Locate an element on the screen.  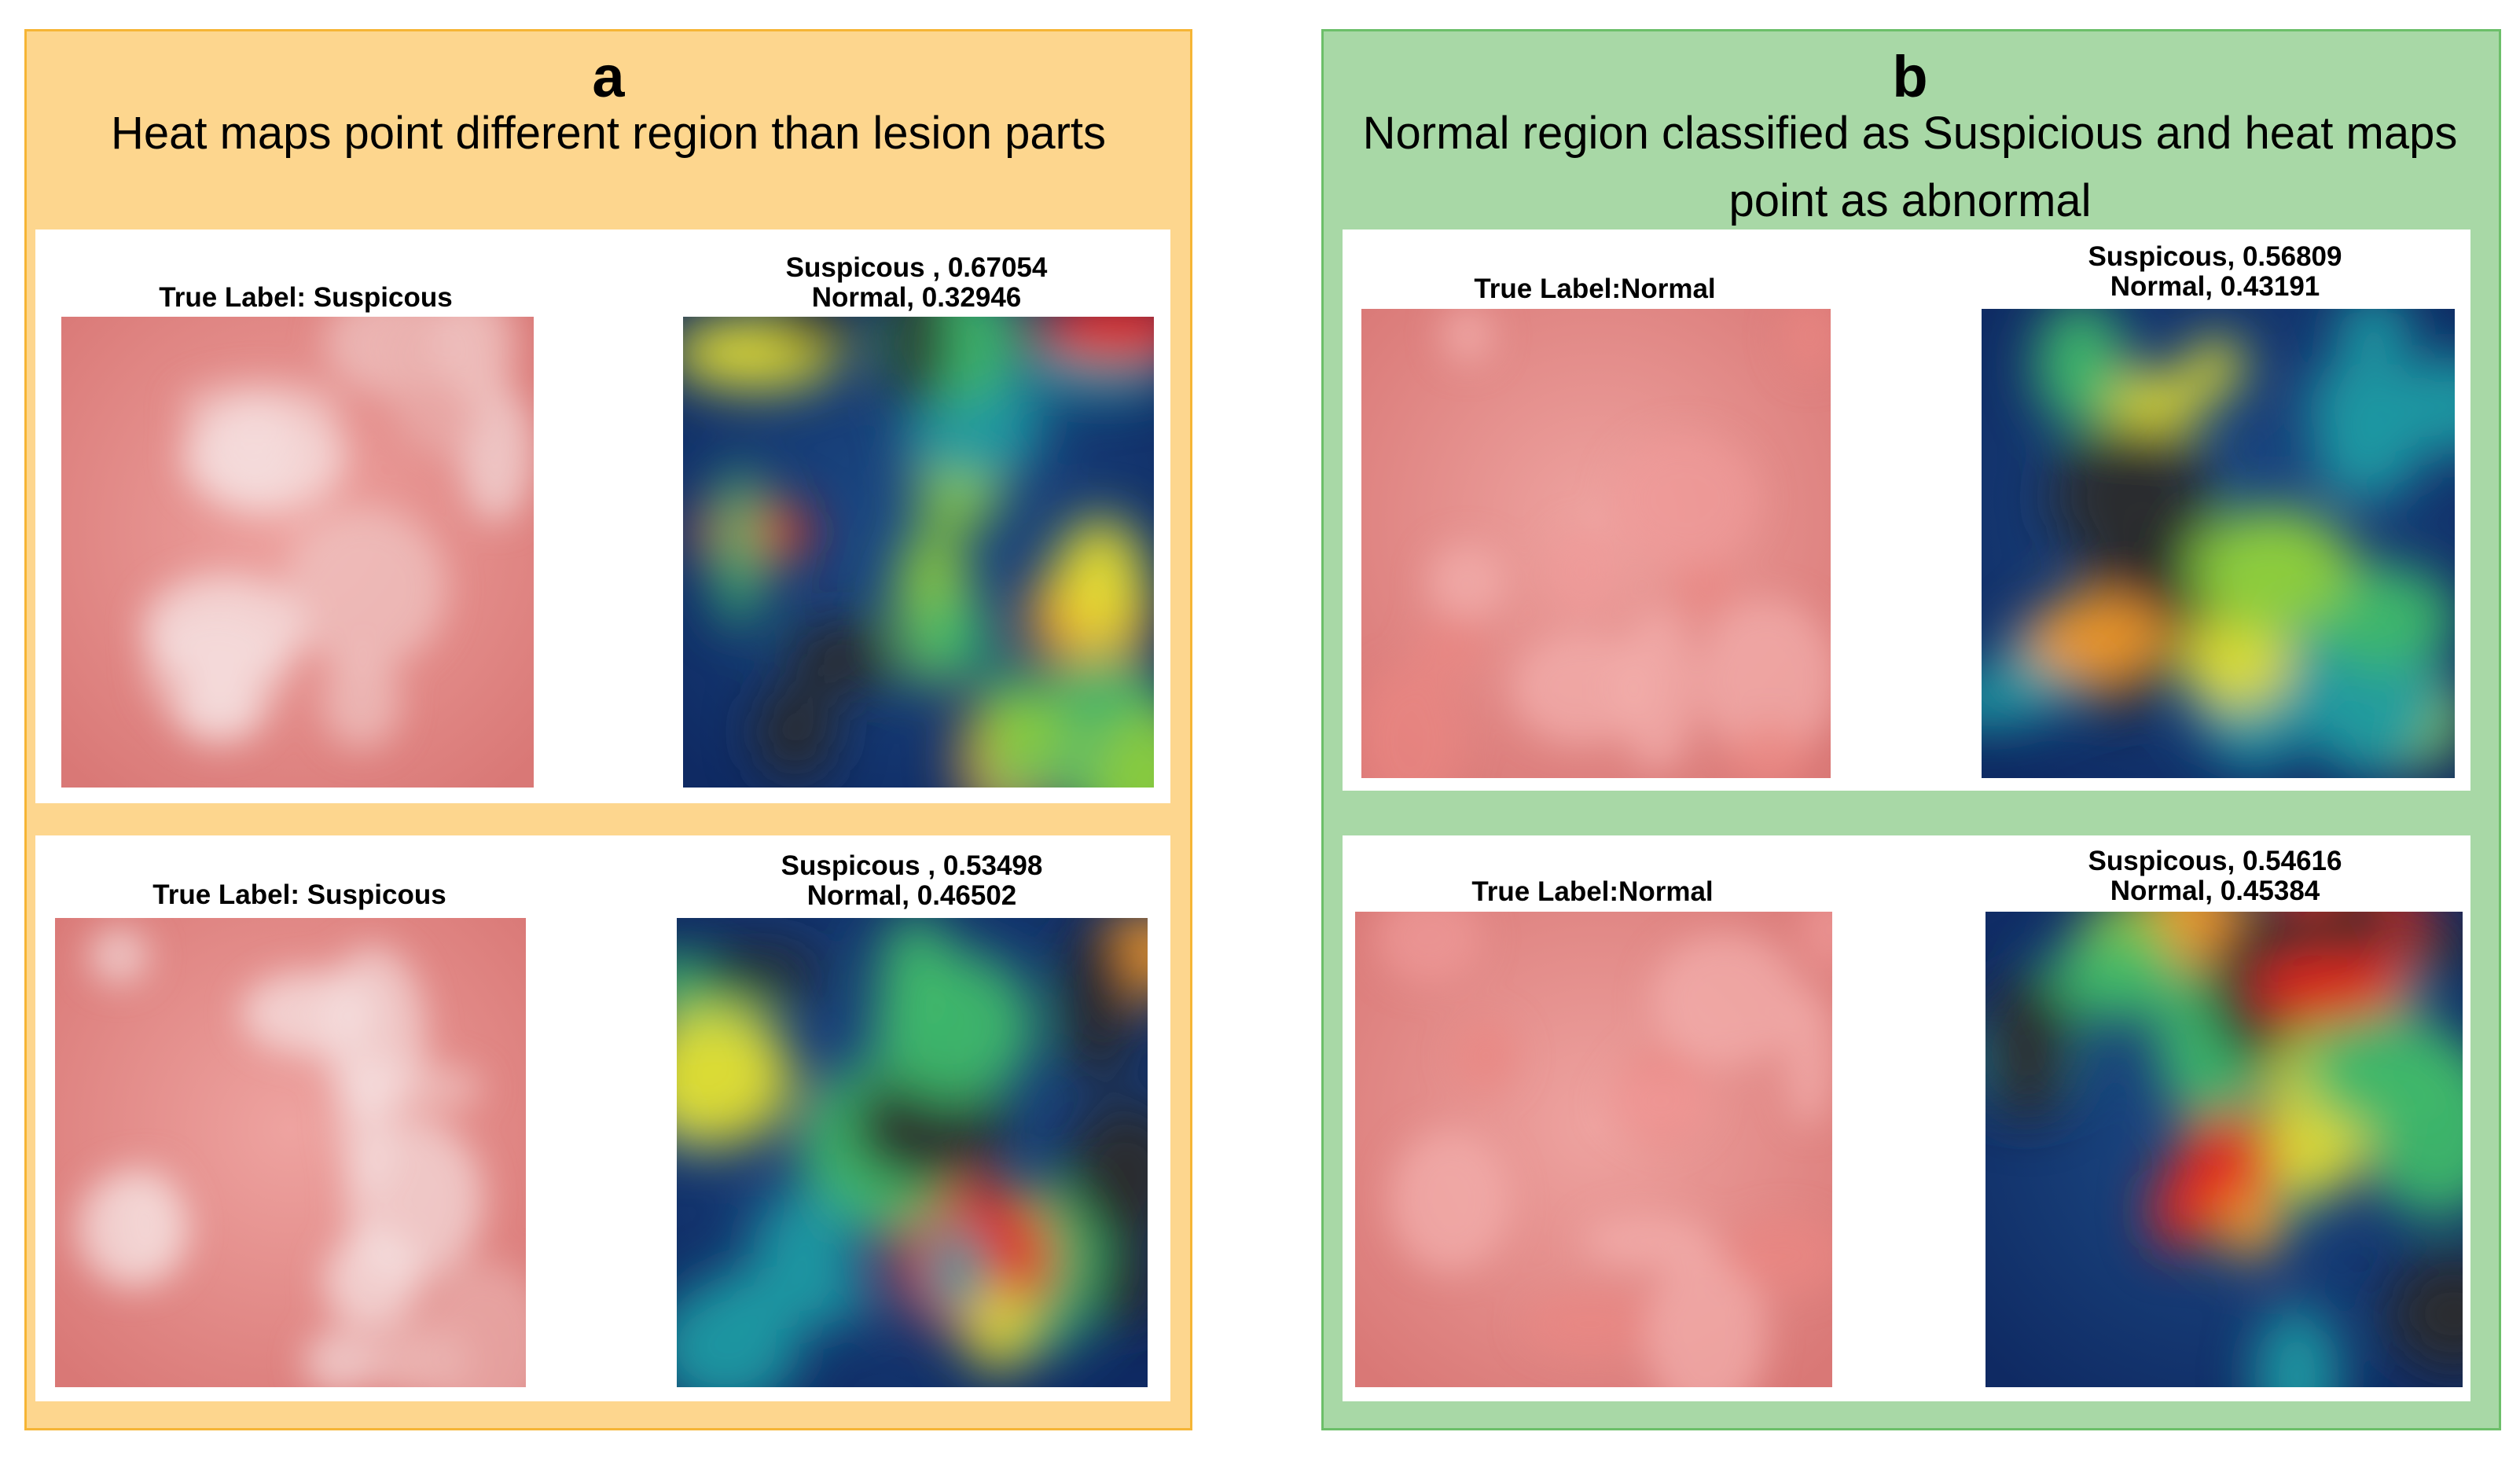
prediction-line: Normal, 0.32946 is located at coordinates (916, 298).